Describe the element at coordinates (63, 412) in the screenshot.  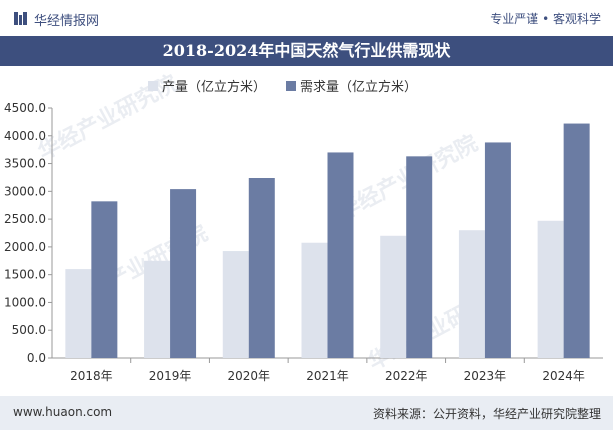
I see `site-url: www.huaon.com` at that location.